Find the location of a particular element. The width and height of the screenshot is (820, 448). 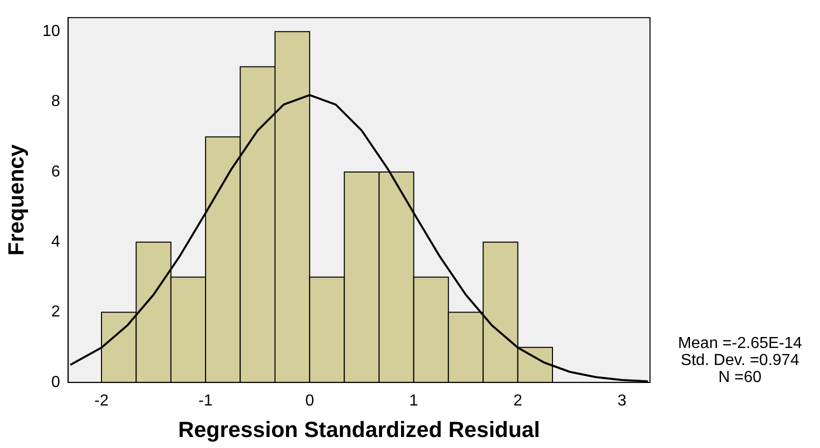

y-tick-label: 4 is located at coordinates (55, 242).